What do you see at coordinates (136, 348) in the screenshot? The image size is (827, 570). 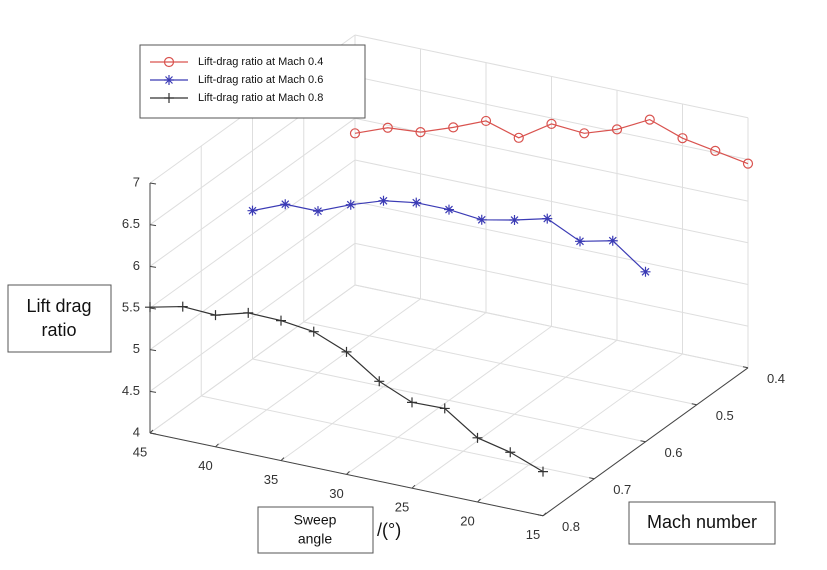 I see `z-tick-label: 5` at bounding box center [136, 348].